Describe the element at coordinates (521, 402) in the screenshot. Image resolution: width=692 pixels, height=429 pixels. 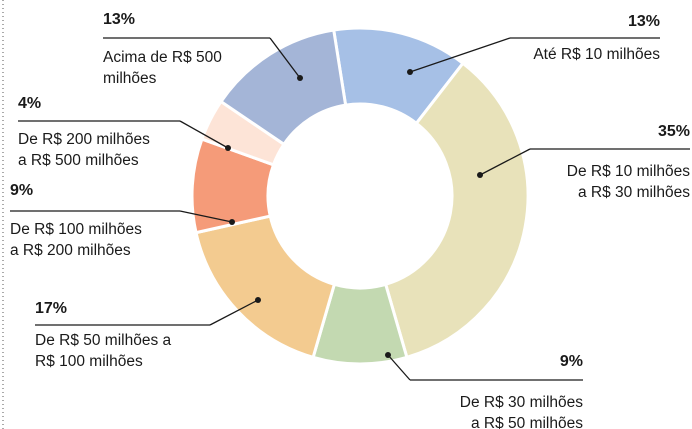
I see `category-label: De R$ 30 milhões` at that location.